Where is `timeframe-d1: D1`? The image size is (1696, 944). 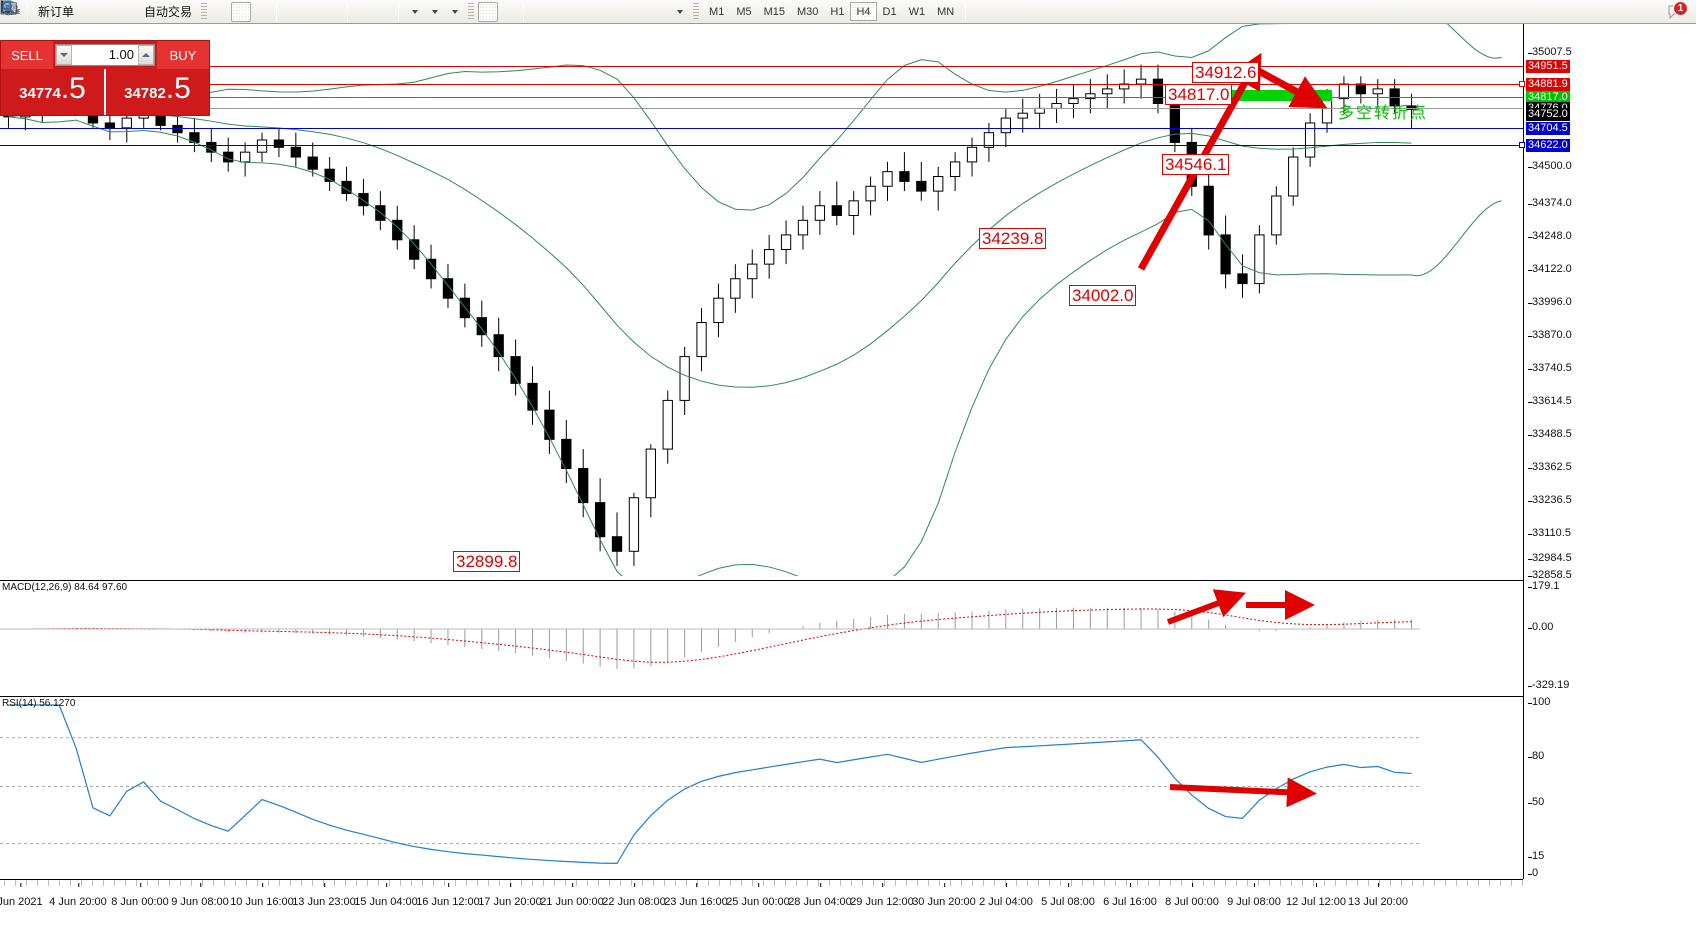 timeframe-d1: D1 is located at coordinates (889, 12).